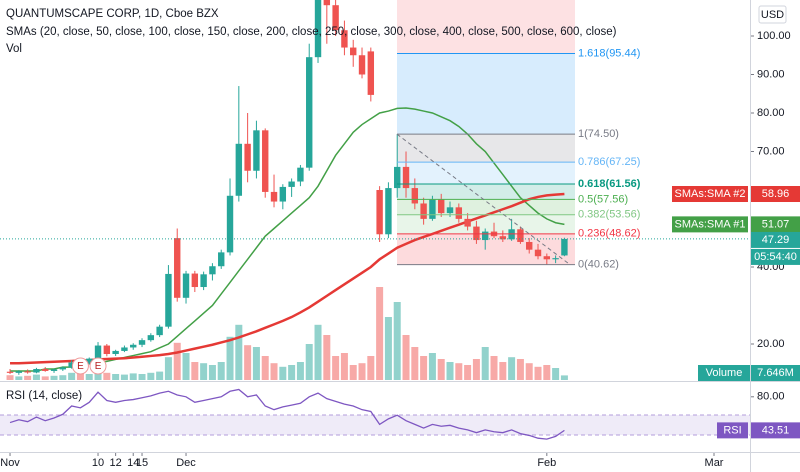 This screenshot has width=800, height=472. What do you see at coordinates (10, 463) in the screenshot?
I see `x-tick-label: Nov` at bounding box center [10, 463].